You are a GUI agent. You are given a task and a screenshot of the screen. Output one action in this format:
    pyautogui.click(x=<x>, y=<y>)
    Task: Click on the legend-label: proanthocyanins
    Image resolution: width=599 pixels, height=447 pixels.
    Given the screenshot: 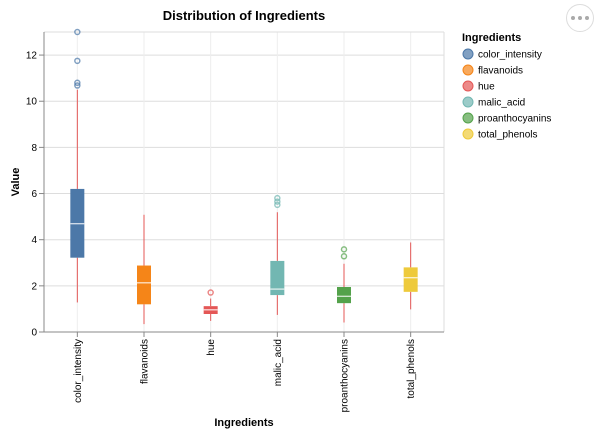 What is the action you would take?
    pyautogui.click(x=514, y=119)
    